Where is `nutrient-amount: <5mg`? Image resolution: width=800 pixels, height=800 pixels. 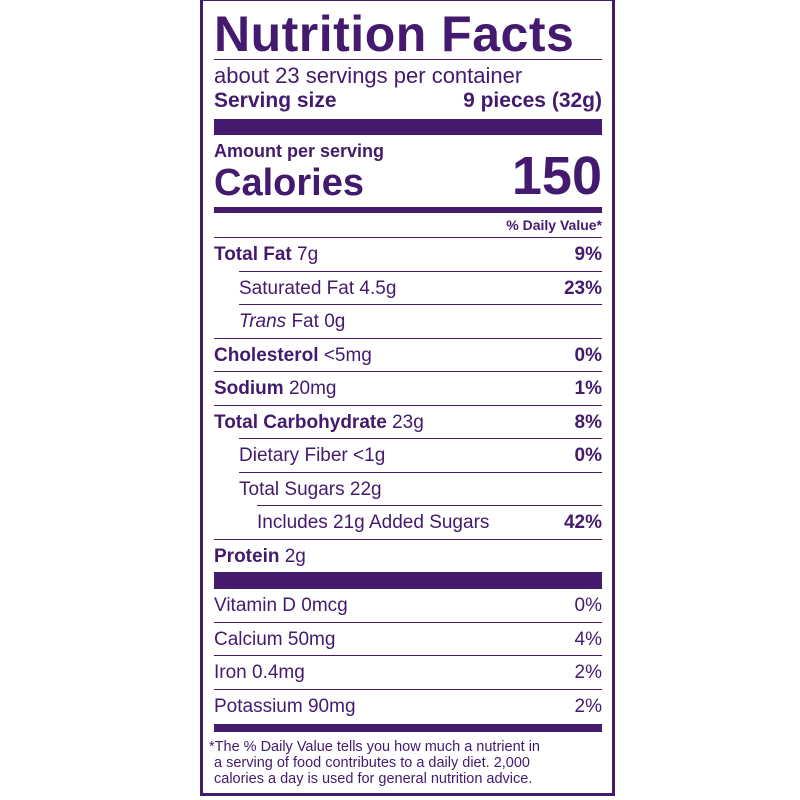 nutrient-amount: <5mg is located at coordinates (347, 355).